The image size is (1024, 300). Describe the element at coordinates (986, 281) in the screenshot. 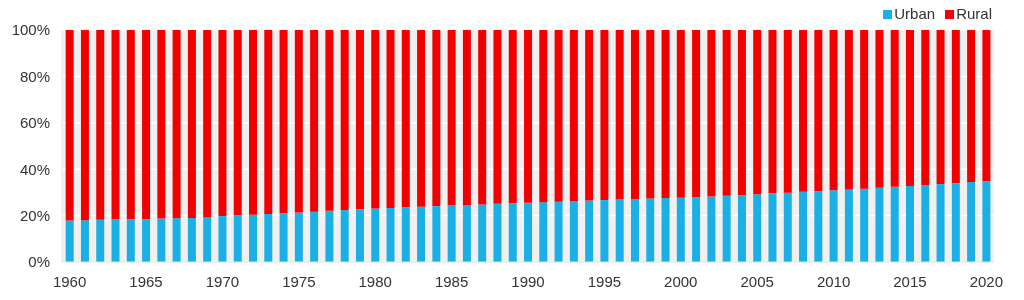

I see `x-tick-label: 2020` at that location.